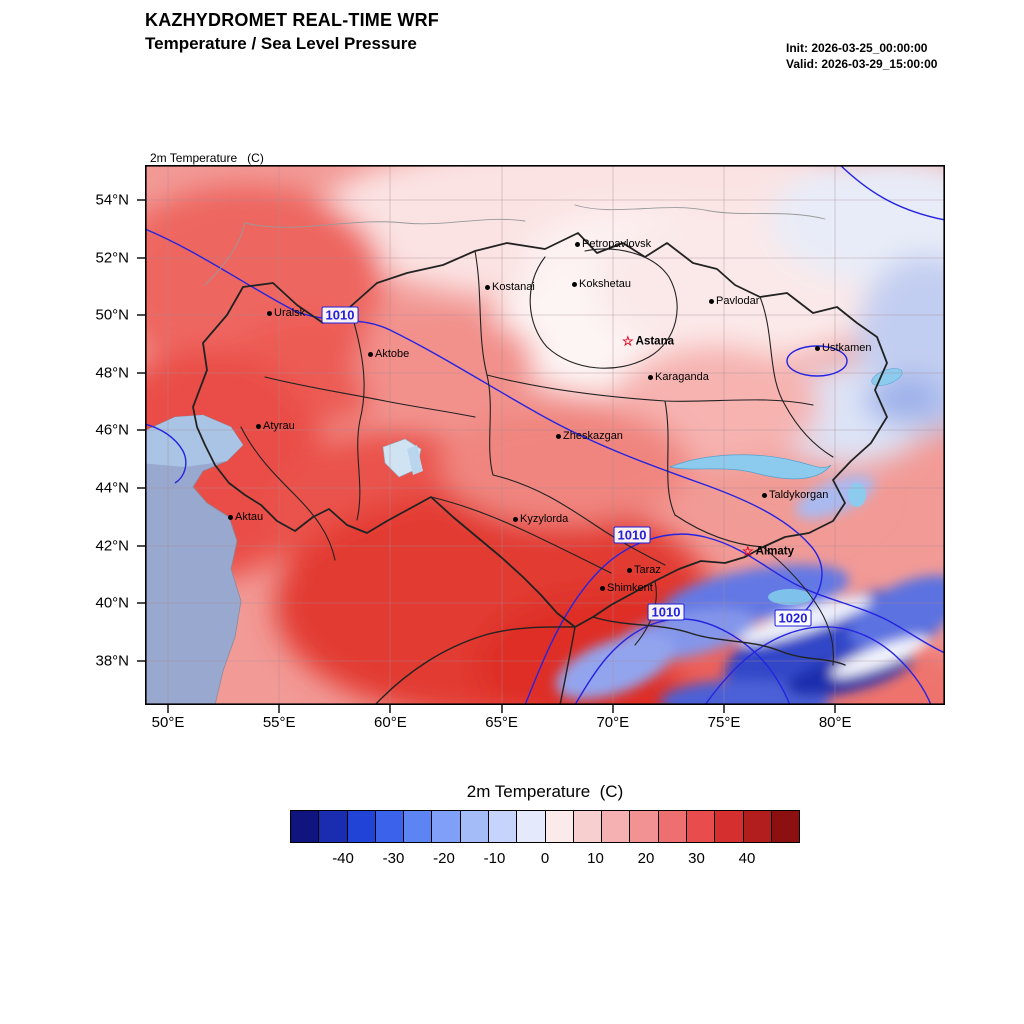  I want to click on city-label: Aktobe, so click(392, 354).